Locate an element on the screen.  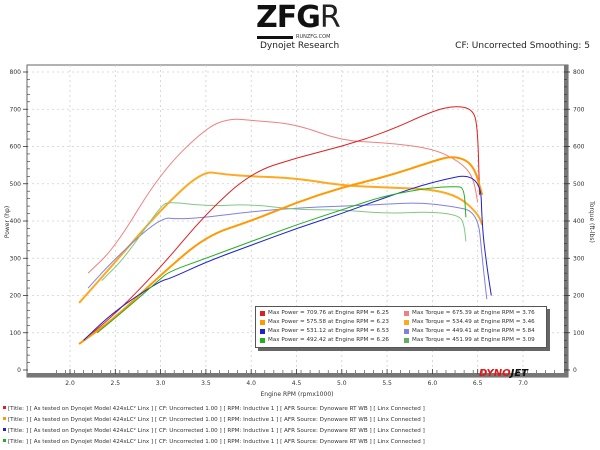
legend-item: Max Torque = 451.99 at Engine RPM = 3.09 is located at coordinates (468, 340).